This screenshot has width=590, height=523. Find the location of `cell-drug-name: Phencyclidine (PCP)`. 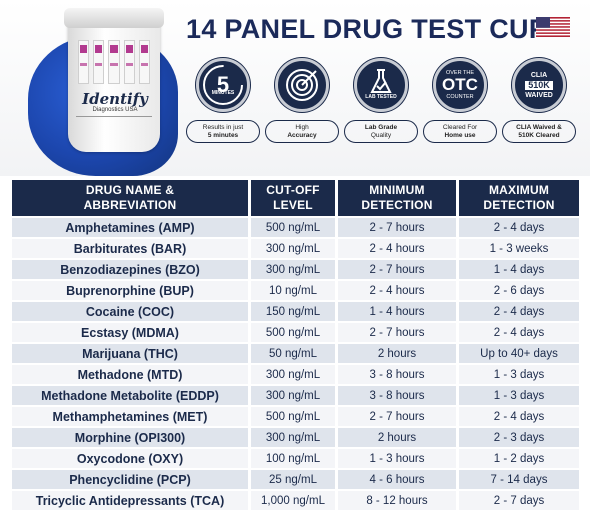

cell-drug-name: Phencyclidine (PCP) is located at coordinates (130, 479).